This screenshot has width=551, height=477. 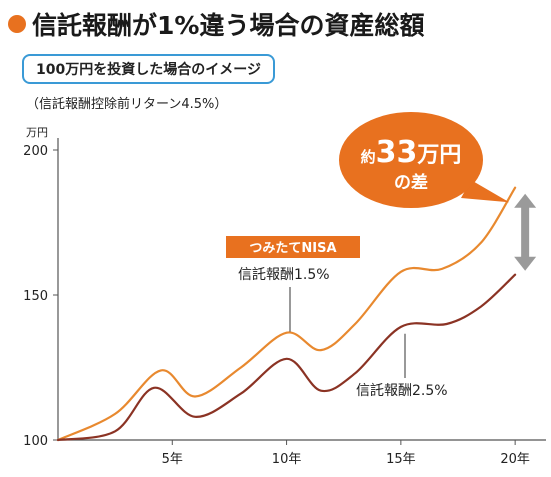 I want to click on x-tick-label: 10年, so click(x=287, y=459).